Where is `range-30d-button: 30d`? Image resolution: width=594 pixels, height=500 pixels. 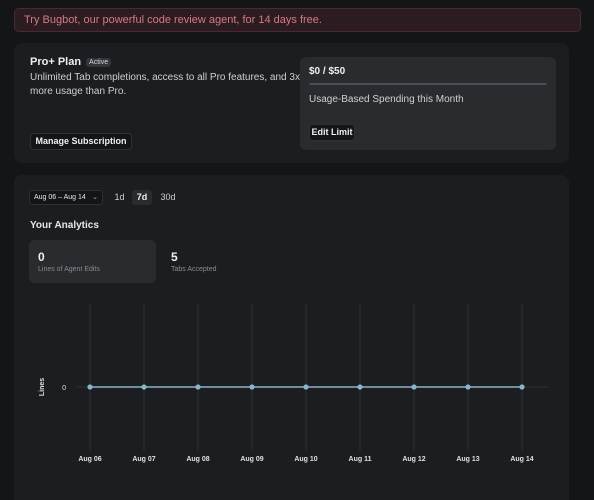 range-30d-button: 30d is located at coordinates (168, 197).